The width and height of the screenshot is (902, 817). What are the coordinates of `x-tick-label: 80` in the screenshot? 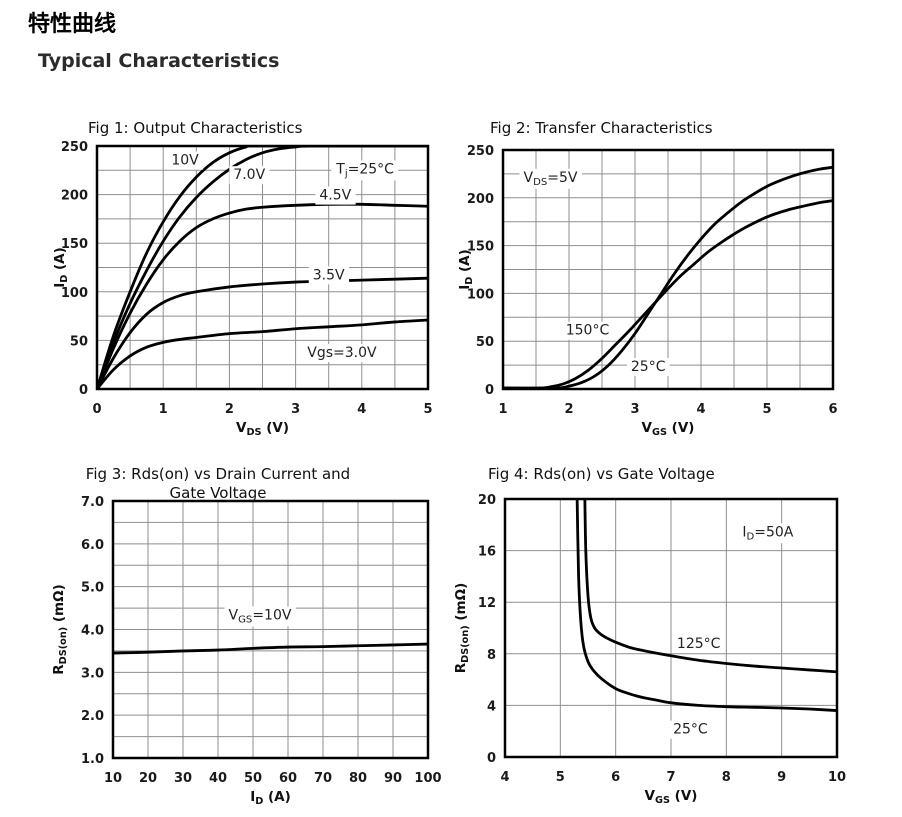 It's located at (358, 778).